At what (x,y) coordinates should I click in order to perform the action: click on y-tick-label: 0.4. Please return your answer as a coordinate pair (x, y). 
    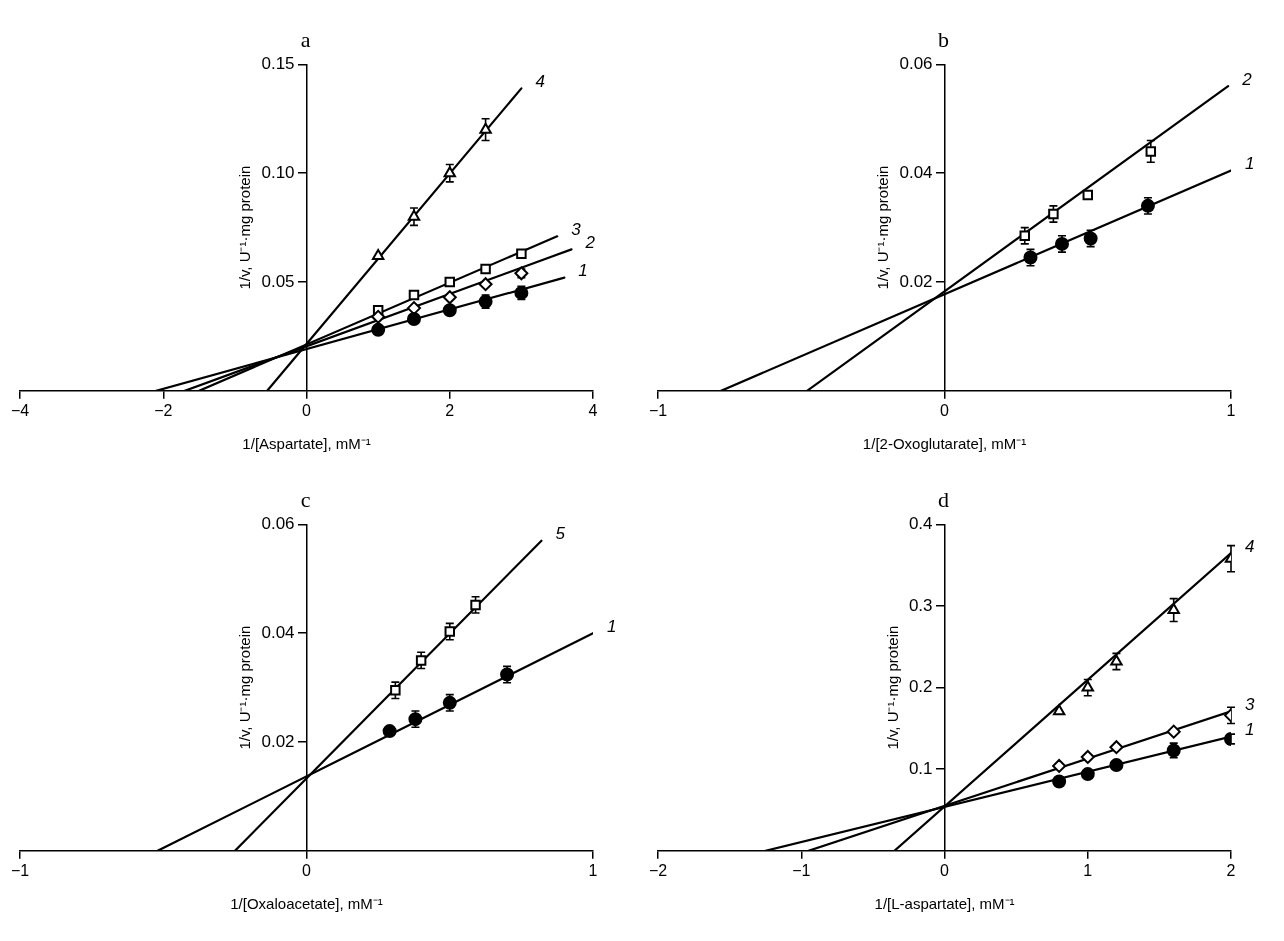
    Looking at the image, I should click on (920, 524).